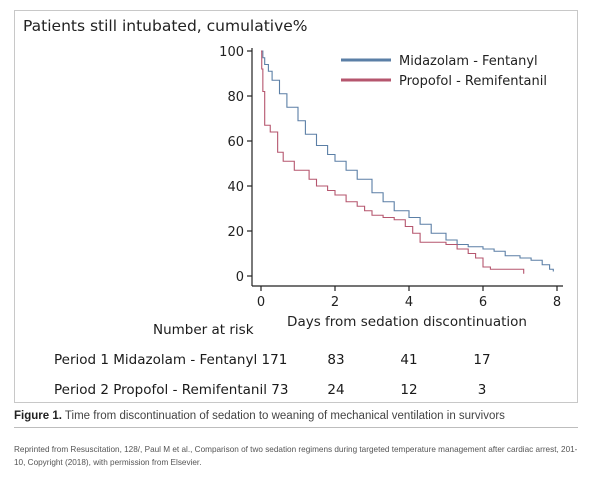 The image size is (593, 480). Describe the element at coordinates (336, 360) in the screenshot. I see `risk-cell: 83` at that location.